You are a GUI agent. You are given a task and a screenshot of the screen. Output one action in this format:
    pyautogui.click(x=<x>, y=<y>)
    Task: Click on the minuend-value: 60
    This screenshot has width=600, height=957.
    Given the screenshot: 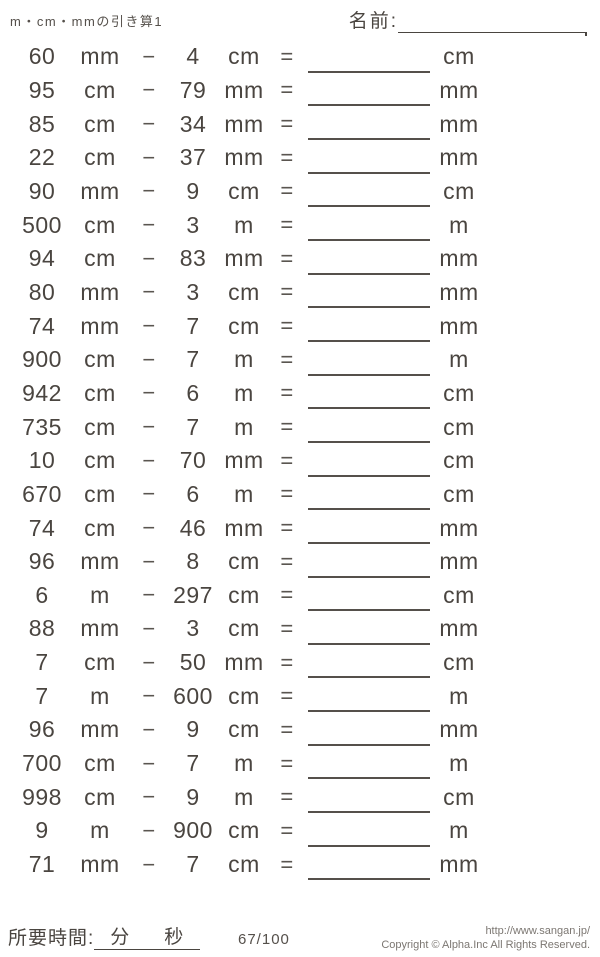 What is the action you would take?
    pyautogui.click(x=42, y=56)
    